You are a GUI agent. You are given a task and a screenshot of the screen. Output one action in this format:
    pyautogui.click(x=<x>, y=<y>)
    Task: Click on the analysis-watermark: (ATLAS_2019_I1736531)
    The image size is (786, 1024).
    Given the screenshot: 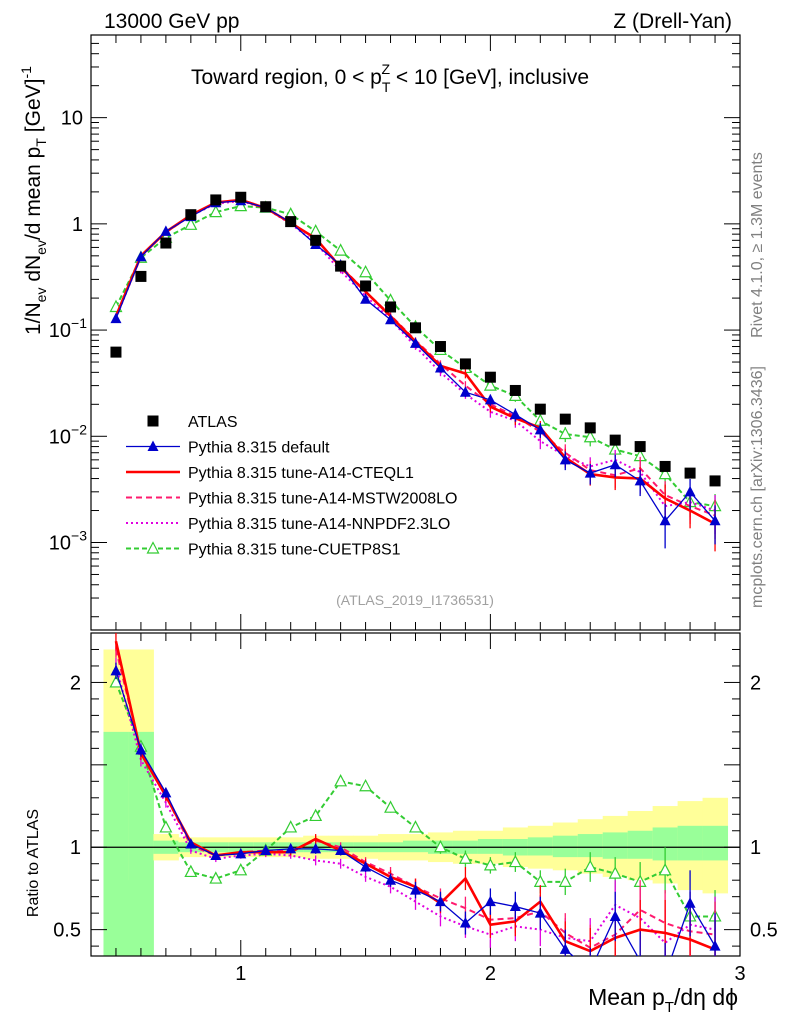 What is the action you would take?
    pyautogui.click(x=415, y=600)
    